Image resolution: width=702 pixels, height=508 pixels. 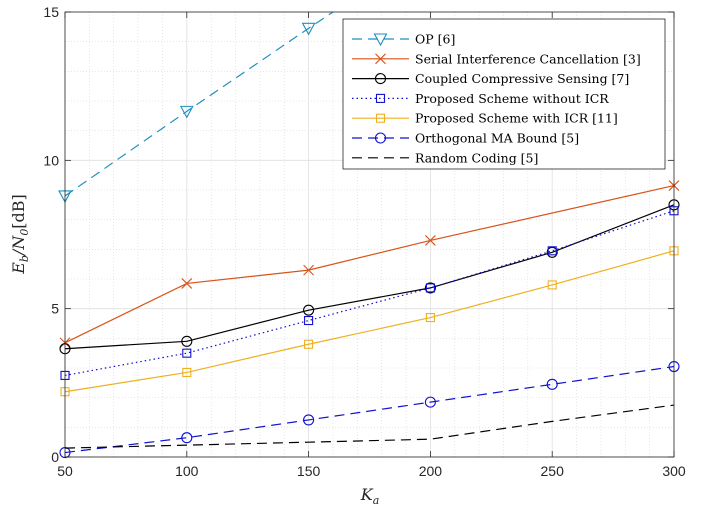 What do you see at coordinates (403, 39) in the screenshot?
I see `legend-entry: OP [6]` at bounding box center [403, 39].